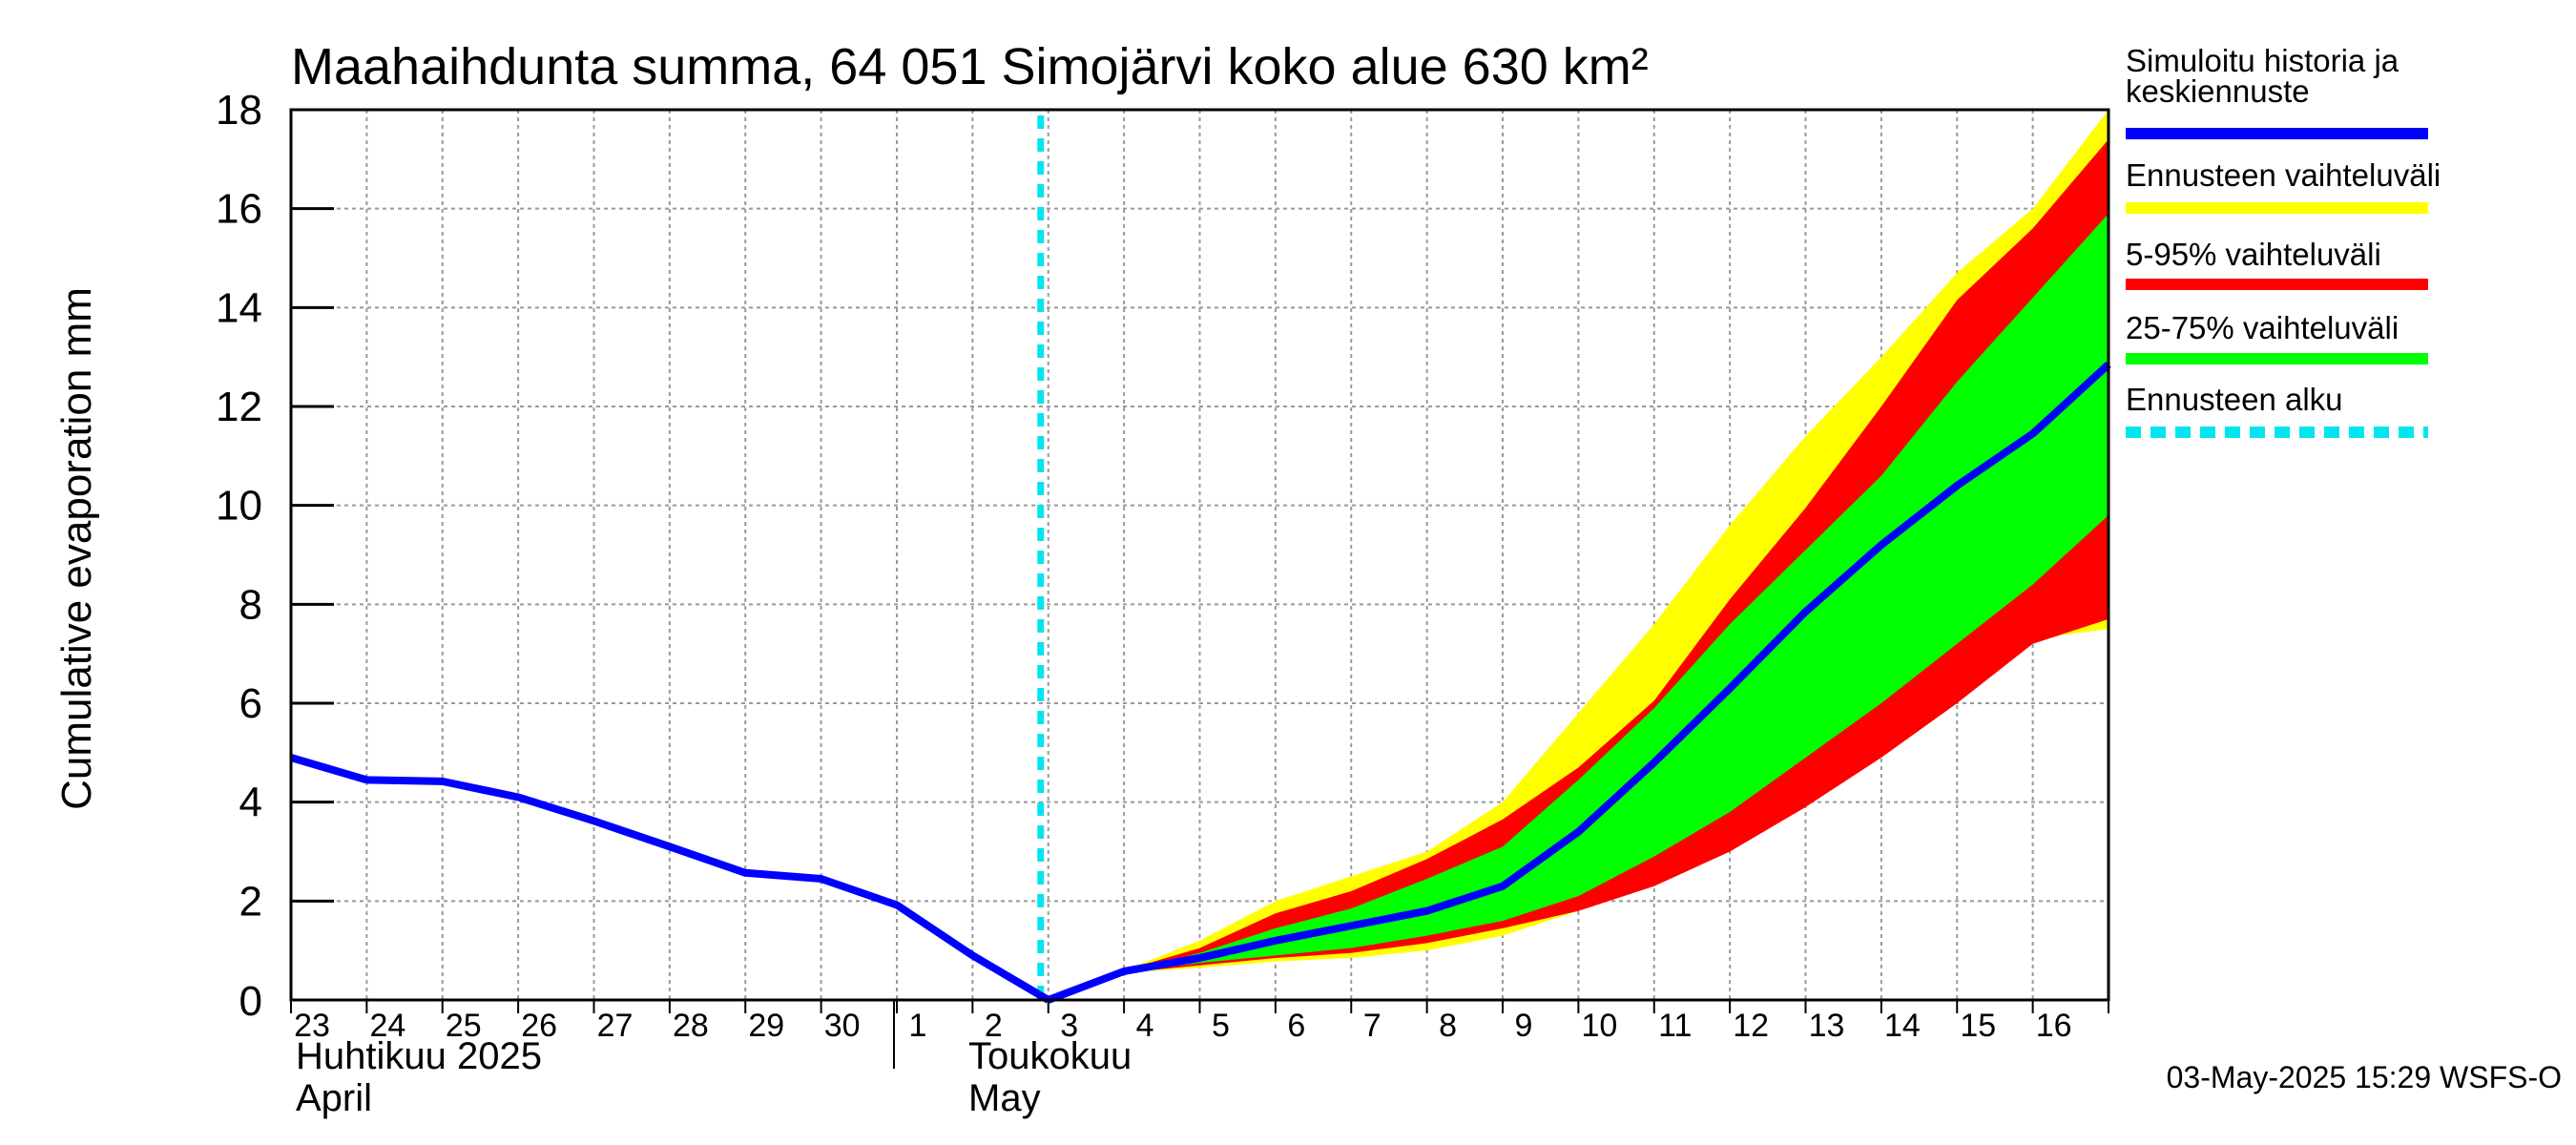  Describe the element at coordinates (334, 1098) in the screenshot. I see `month-label-english: April` at that location.